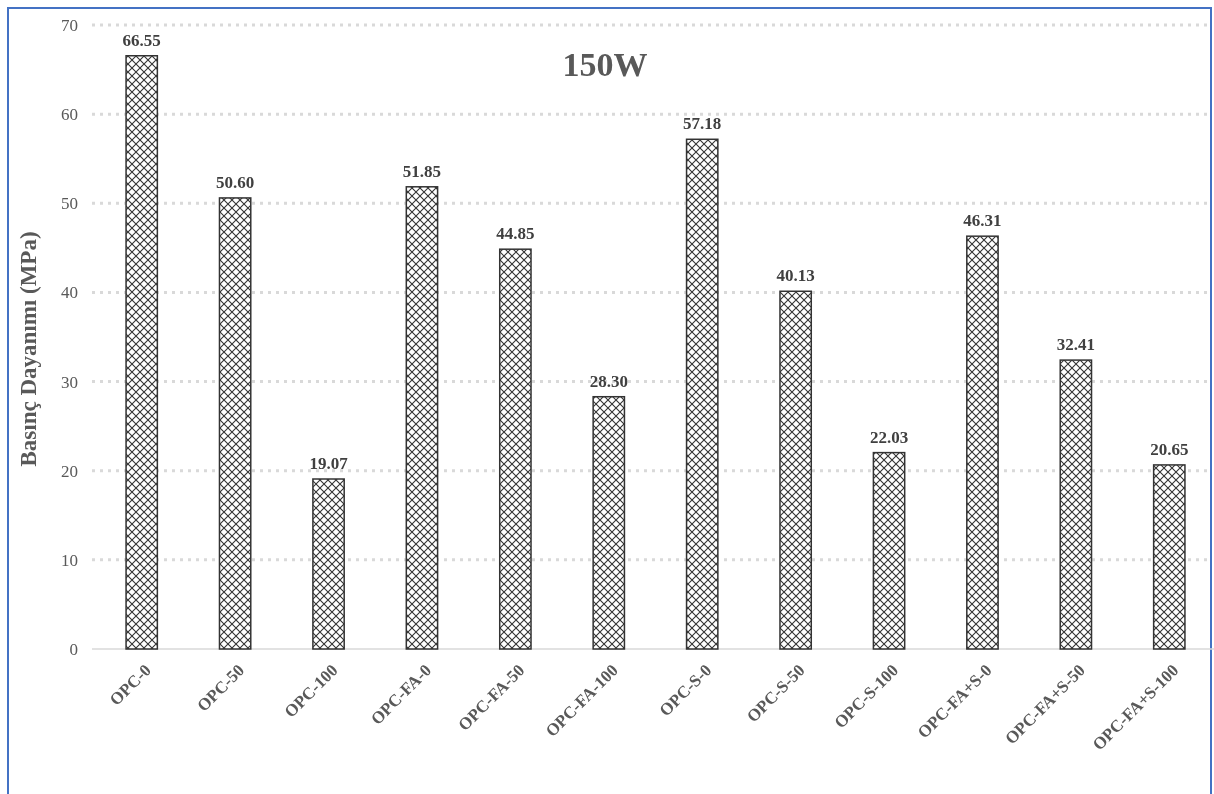 The height and width of the screenshot is (794, 1214). What do you see at coordinates (69, 293) in the screenshot?
I see `y-tick-label: 40` at bounding box center [69, 293].